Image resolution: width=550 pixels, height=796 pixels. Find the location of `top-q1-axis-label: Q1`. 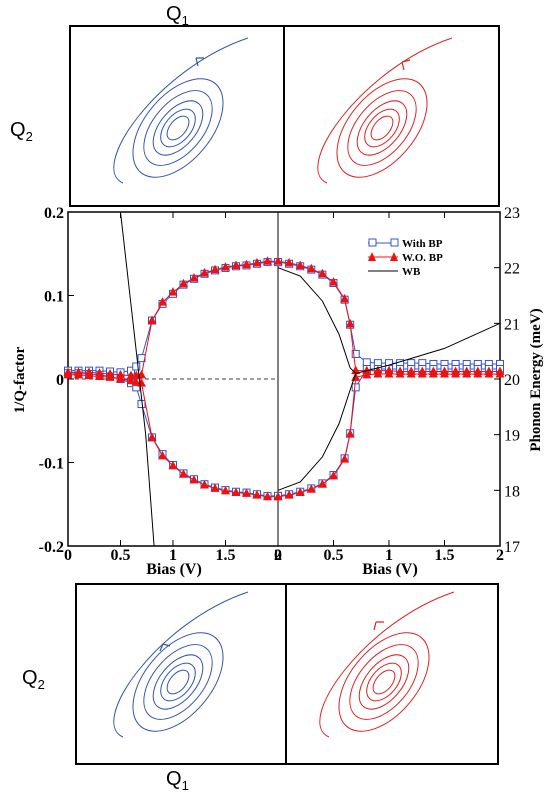

top-q1-axis-label: Q1 is located at coordinates (177, 15).